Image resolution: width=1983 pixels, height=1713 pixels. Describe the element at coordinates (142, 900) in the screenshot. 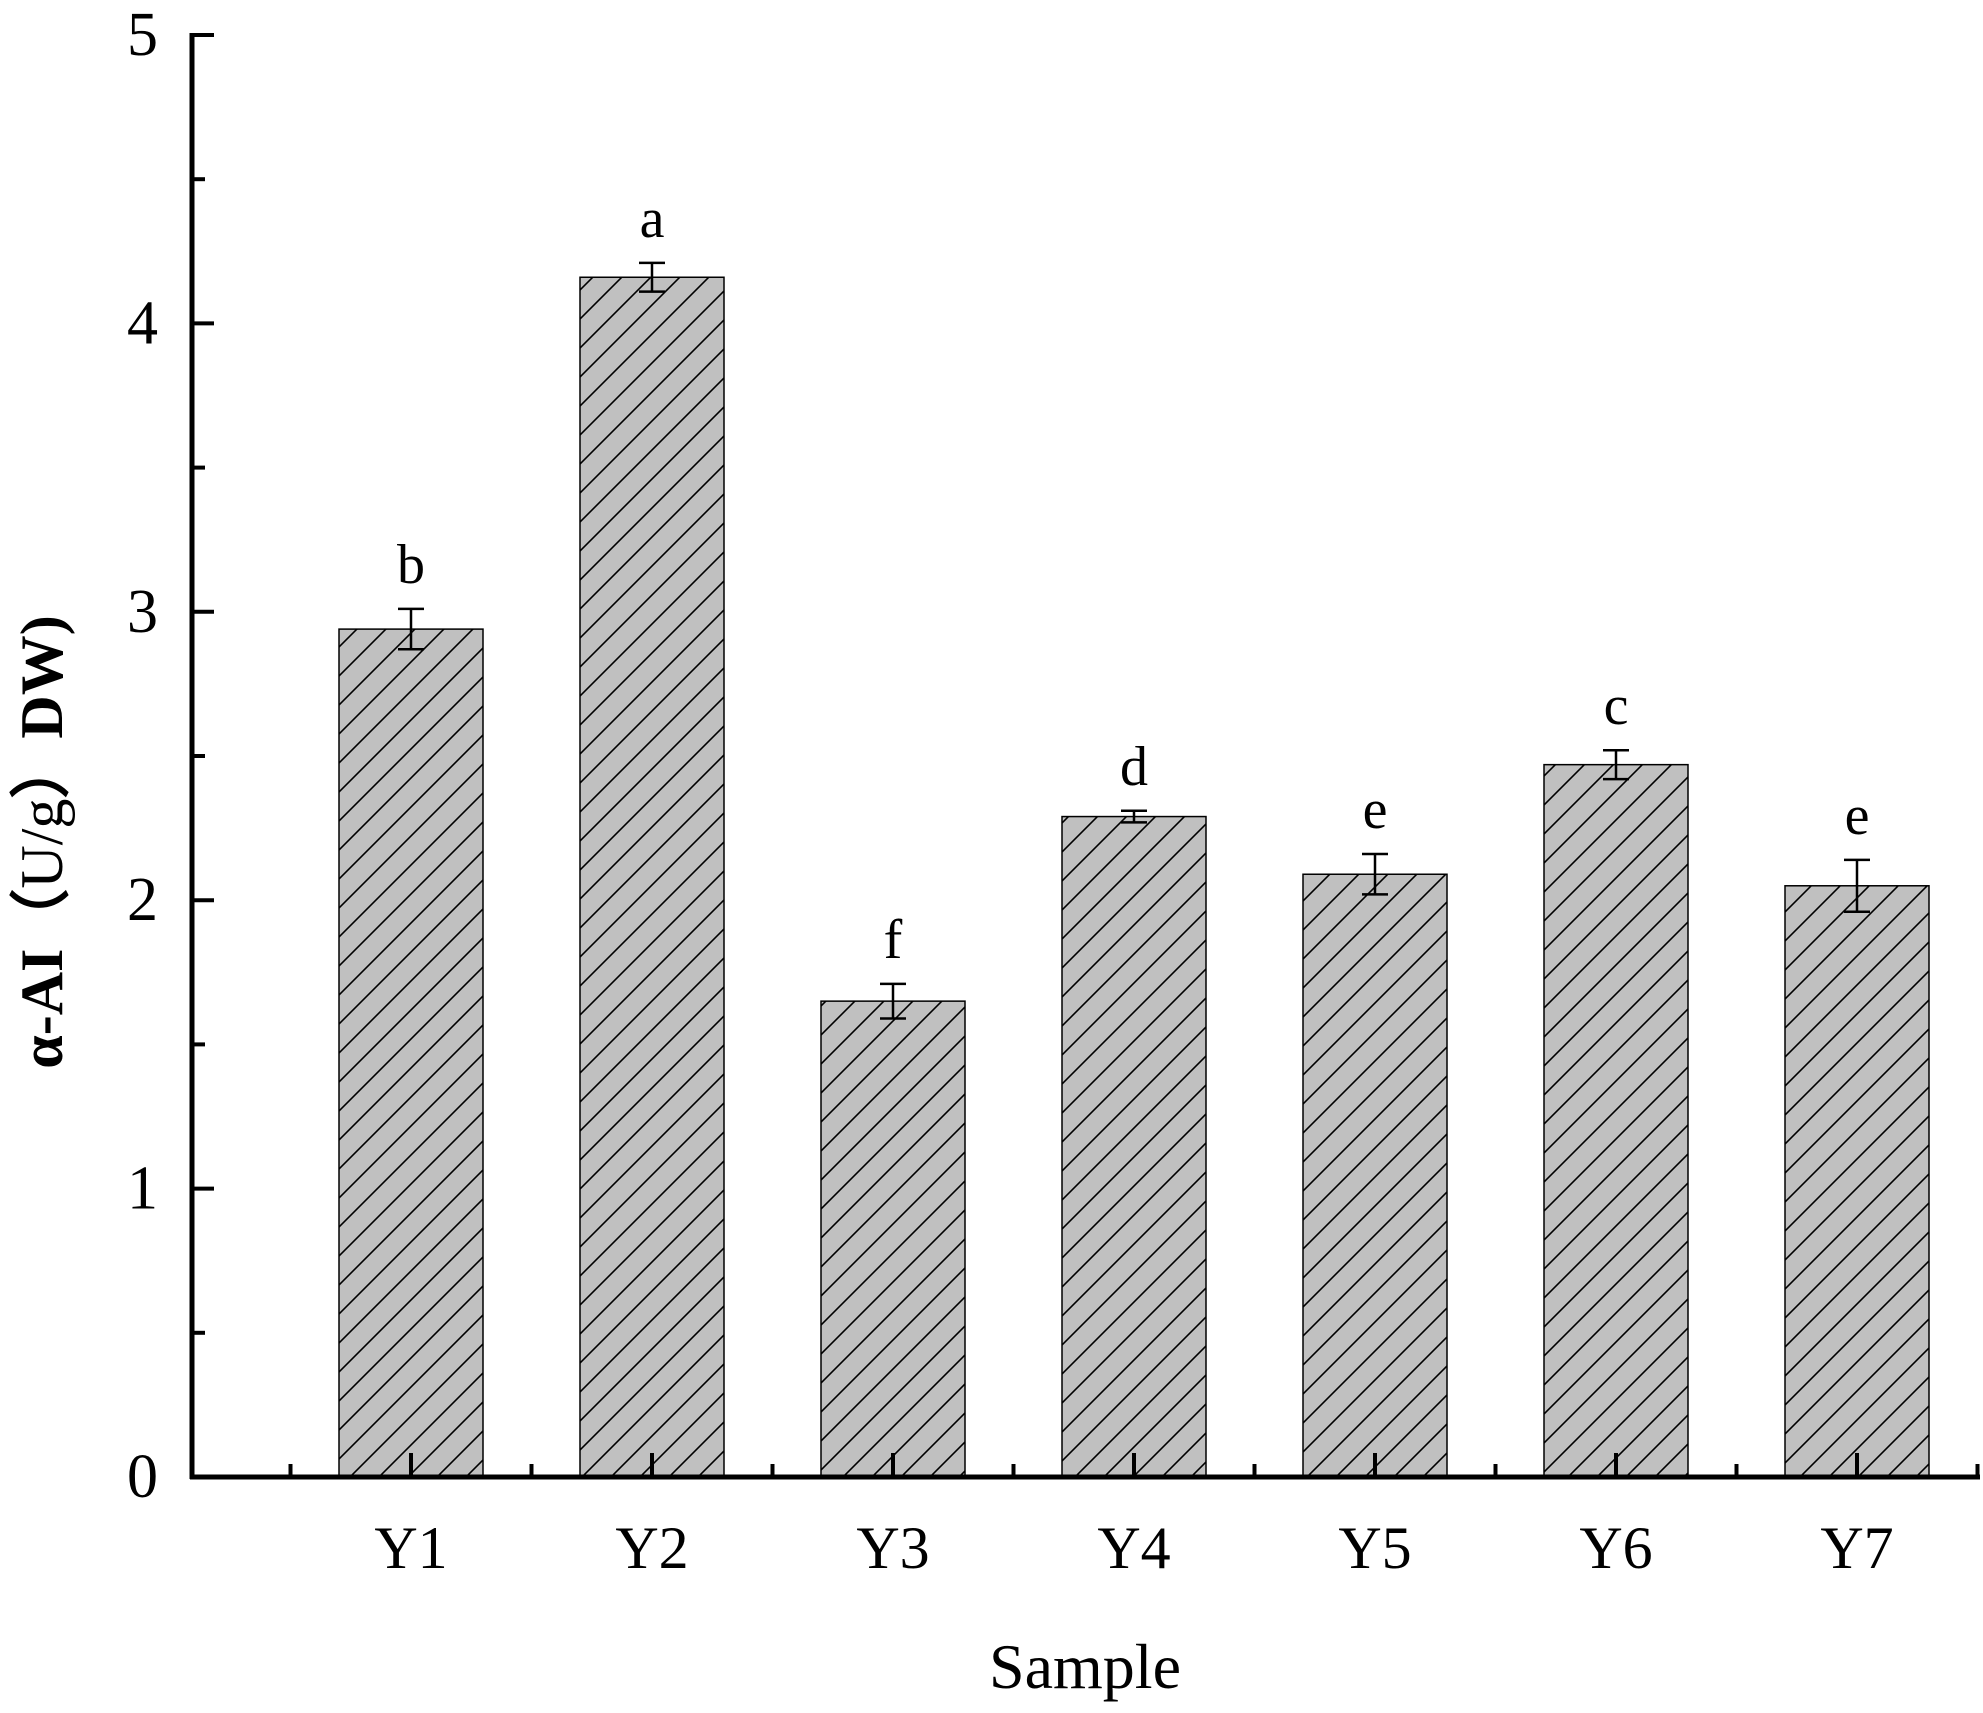

I see `y-tick-label-2: 2` at that location.